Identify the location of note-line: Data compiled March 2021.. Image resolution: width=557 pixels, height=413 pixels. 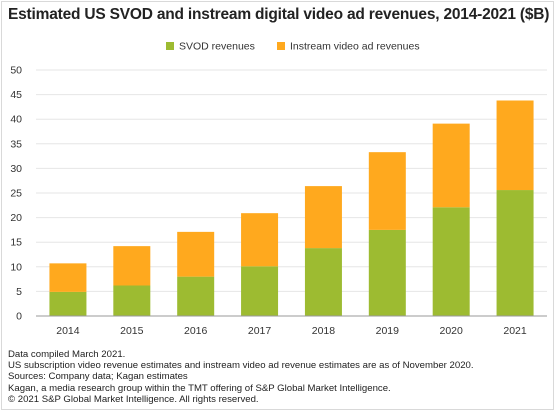
(67, 354).